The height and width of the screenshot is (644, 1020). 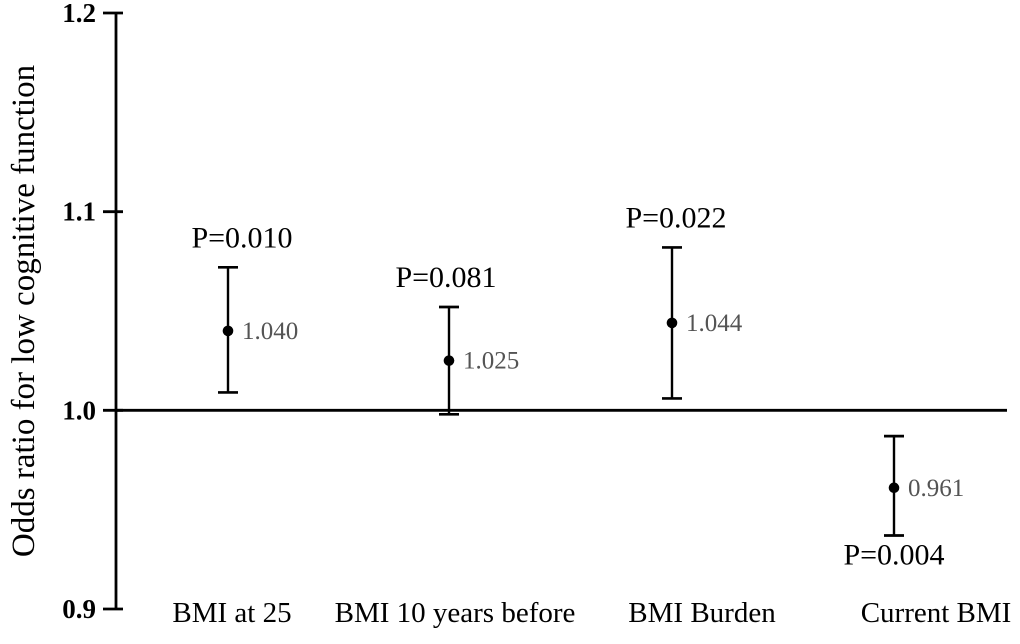 I want to click on category-label: BMI Burden, so click(x=702, y=613).